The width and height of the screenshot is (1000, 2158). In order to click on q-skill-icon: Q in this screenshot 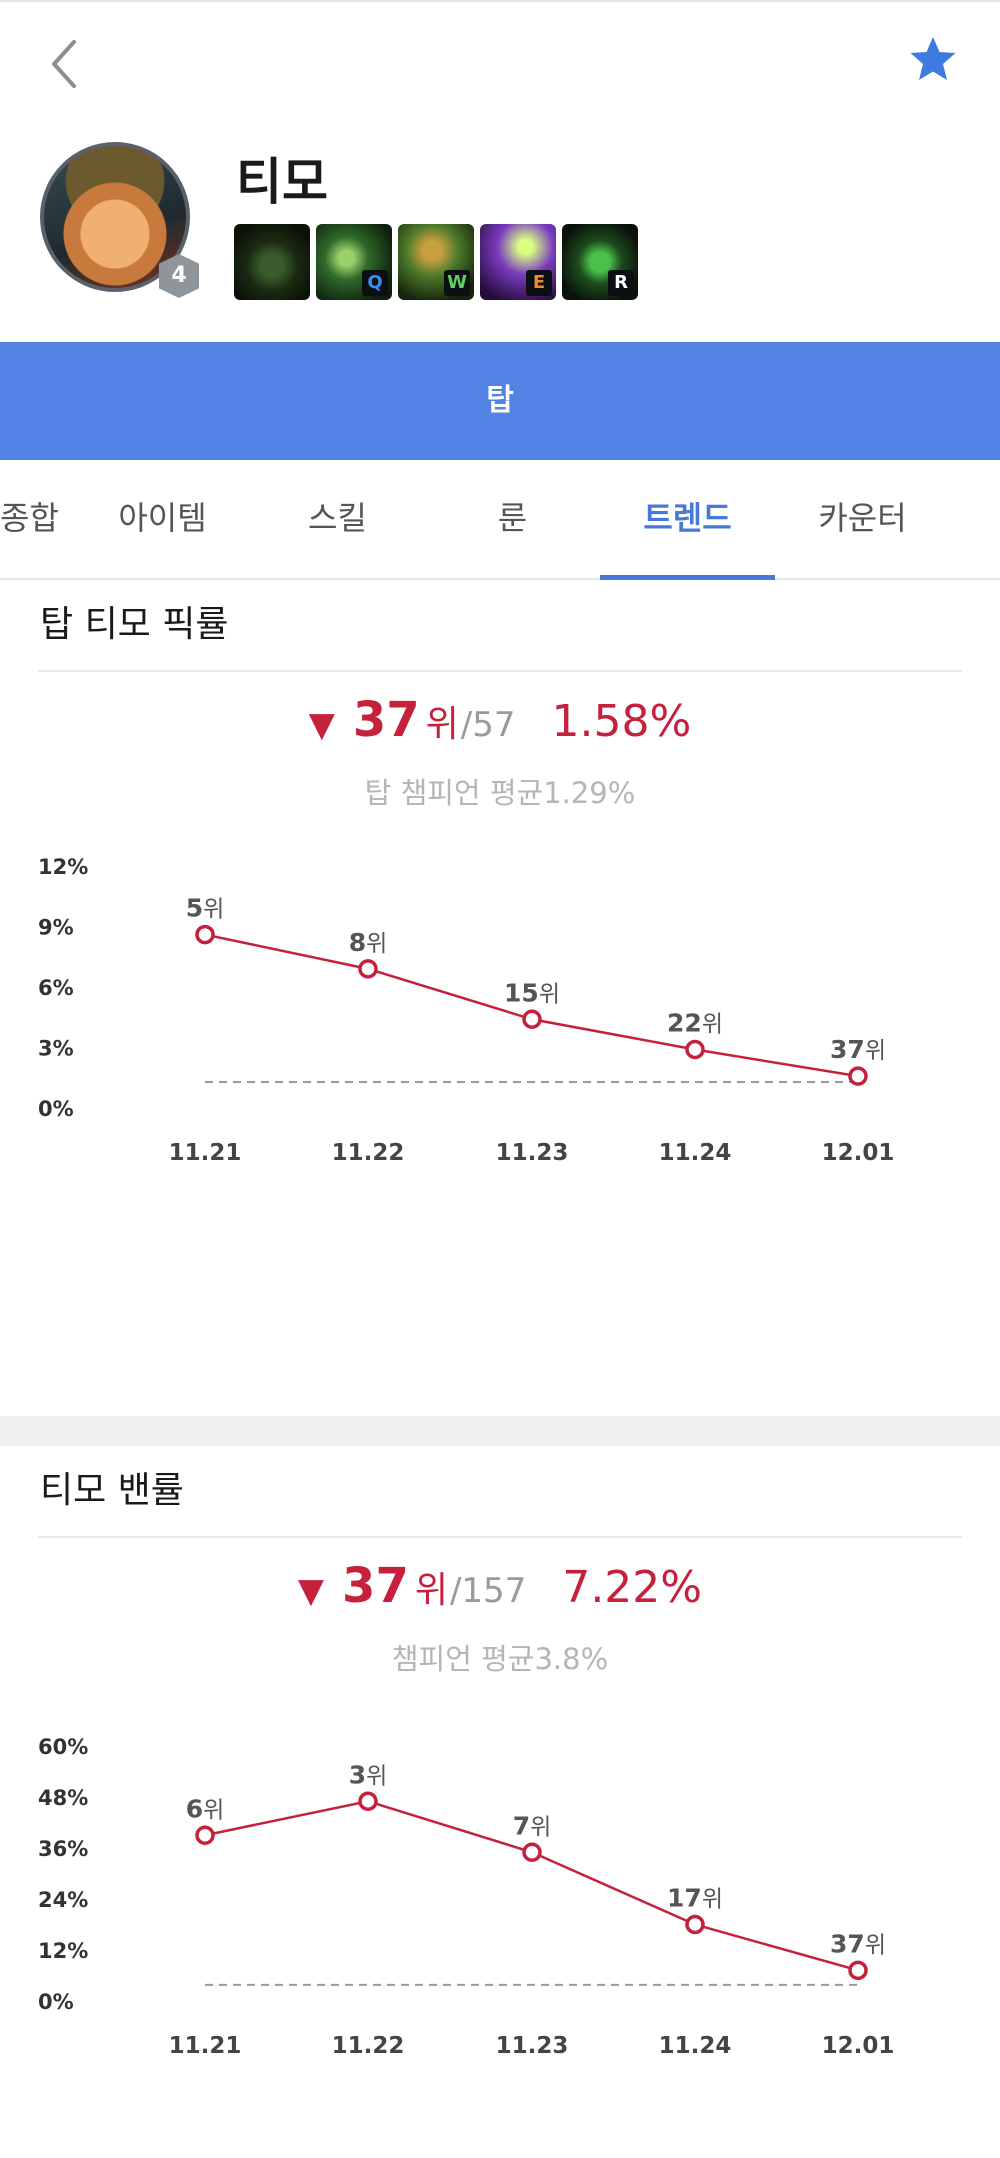, I will do `click(354, 262)`.